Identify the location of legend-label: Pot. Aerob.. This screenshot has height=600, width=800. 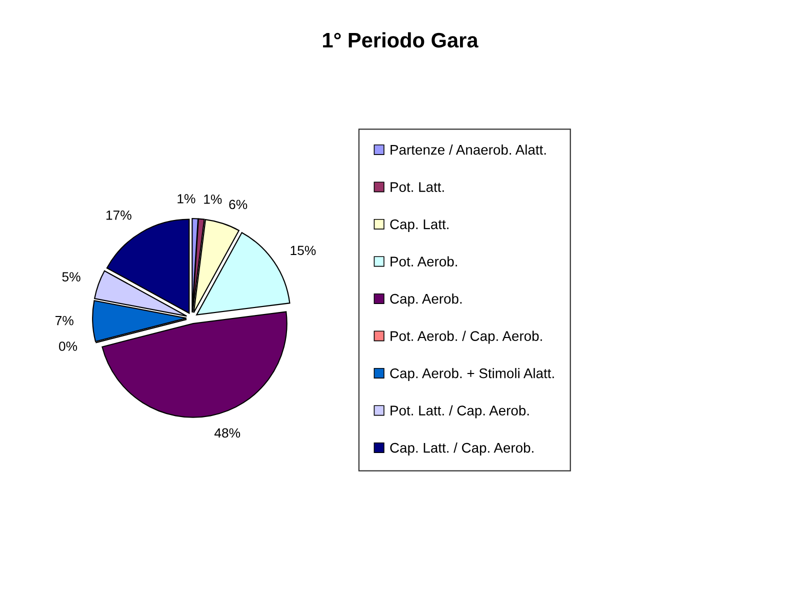
(423, 261).